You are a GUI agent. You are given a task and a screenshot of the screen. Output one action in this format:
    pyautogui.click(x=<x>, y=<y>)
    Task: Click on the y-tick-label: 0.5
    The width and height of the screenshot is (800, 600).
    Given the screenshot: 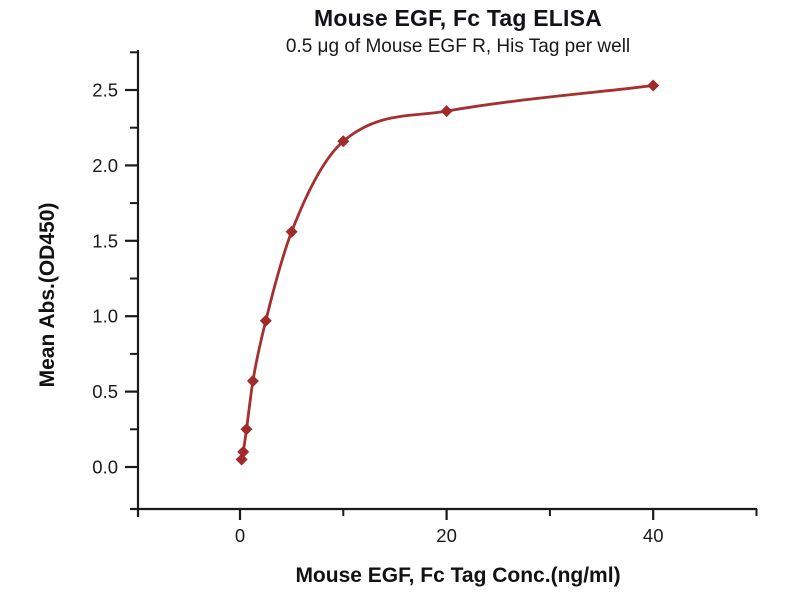 What is the action you would take?
    pyautogui.click(x=105, y=391)
    